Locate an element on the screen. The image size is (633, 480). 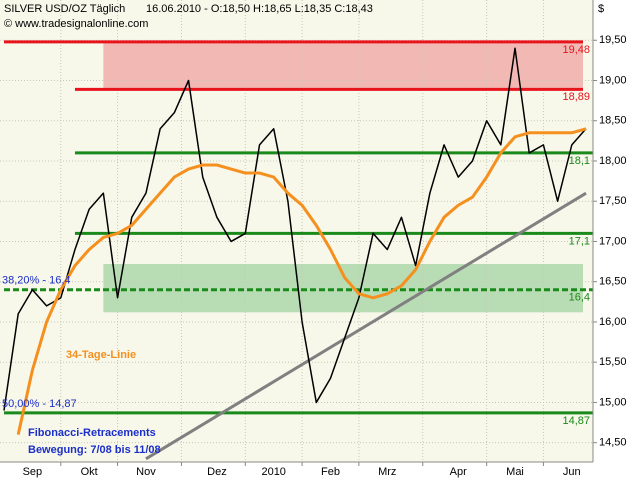
level-label: 18,1 is located at coordinates (579, 161).